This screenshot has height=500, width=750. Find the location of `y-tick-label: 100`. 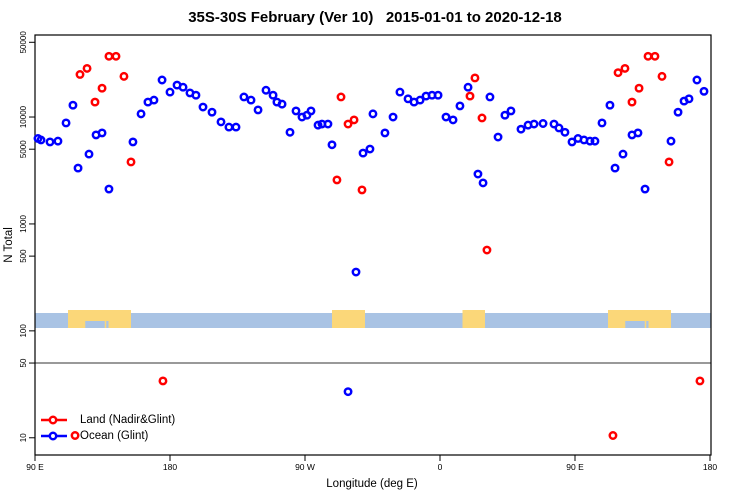

y-tick-label: 100 is located at coordinates (23, 331).